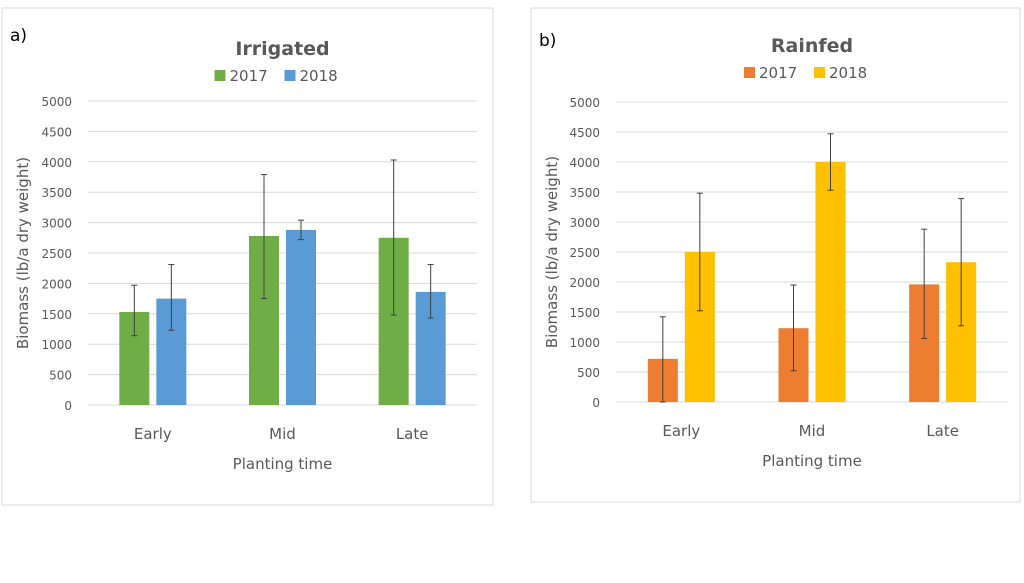  Describe the element at coordinates (18, 36) in the screenshot. I see `panel-label: a)` at that location.